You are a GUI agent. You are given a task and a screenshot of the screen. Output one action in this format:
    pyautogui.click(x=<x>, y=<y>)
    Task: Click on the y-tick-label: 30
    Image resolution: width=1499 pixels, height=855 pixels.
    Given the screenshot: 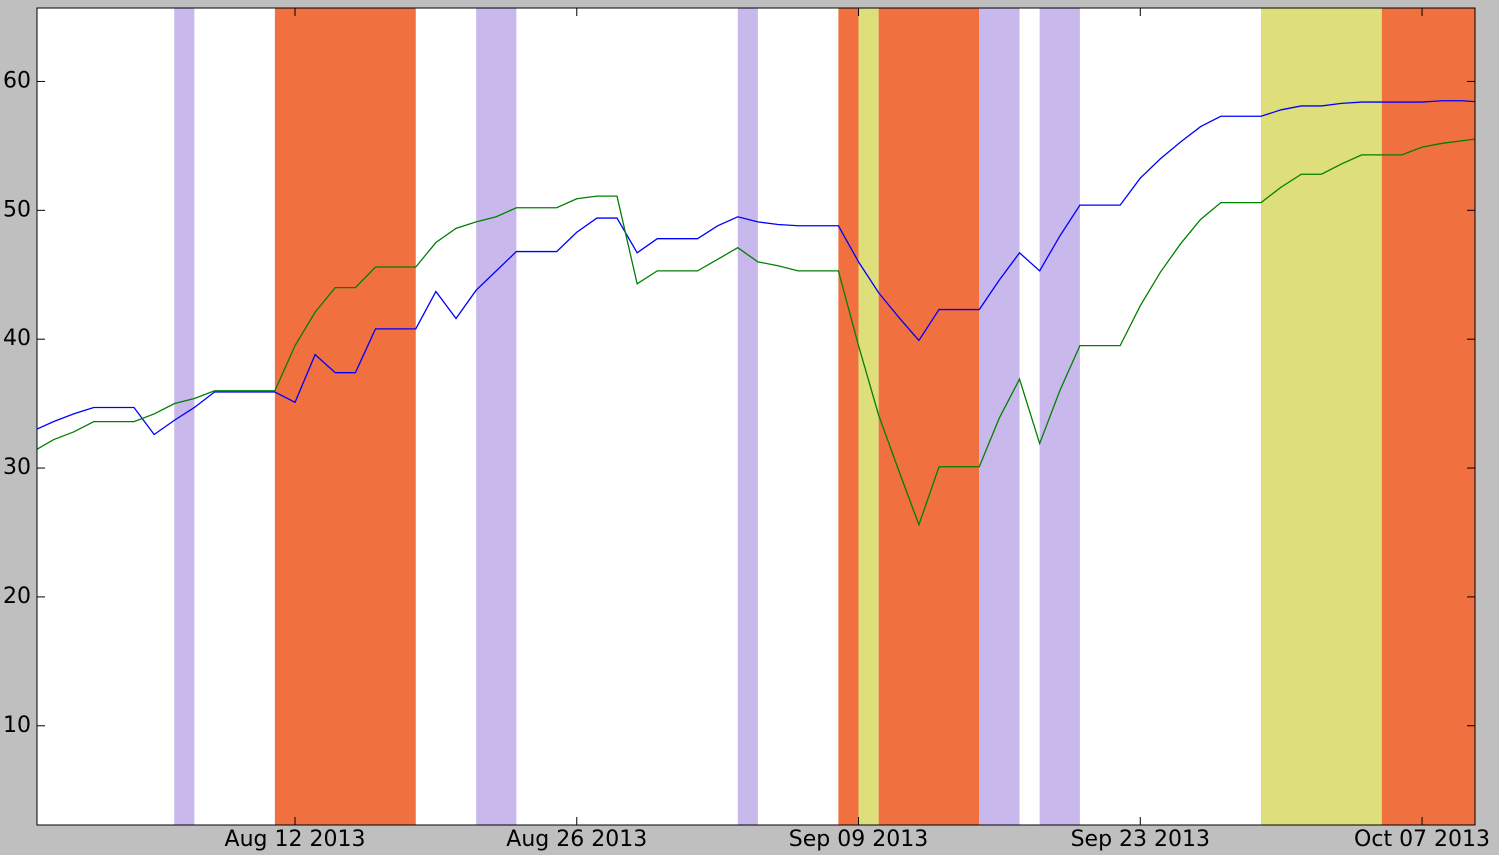 What is the action you would take?
    pyautogui.click(x=17, y=467)
    